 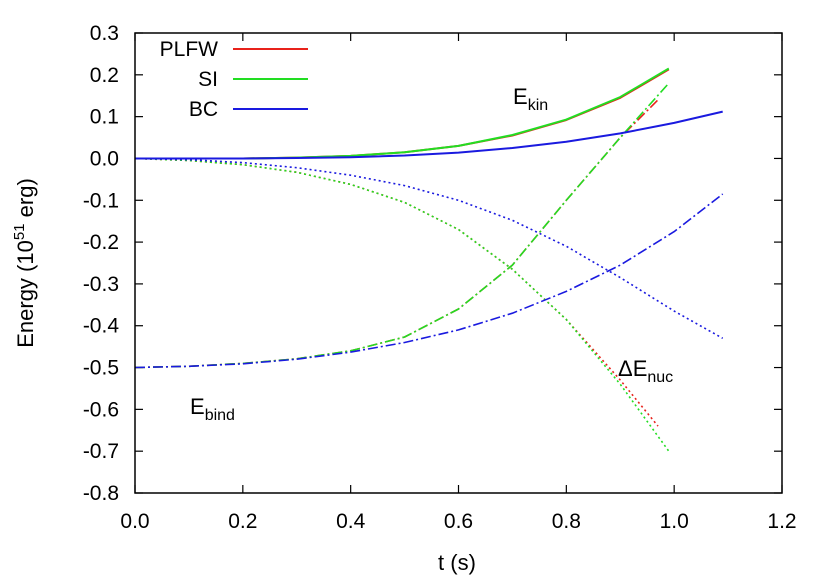 What do you see at coordinates (24, 263) in the screenshot?
I see `y-axis-title: Energy (1051 erg)` at bounding box center [24, 263].